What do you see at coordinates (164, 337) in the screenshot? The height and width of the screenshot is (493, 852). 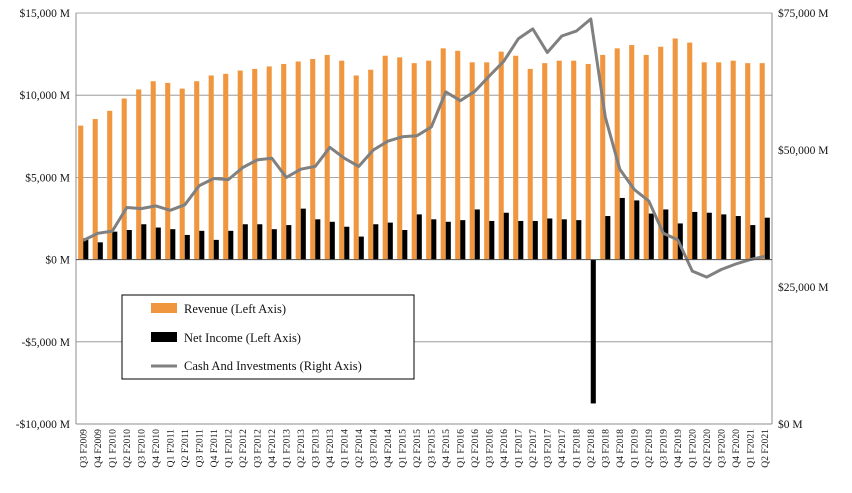 I see `legend-swatch-net-income` at bounding box center [164, 337].